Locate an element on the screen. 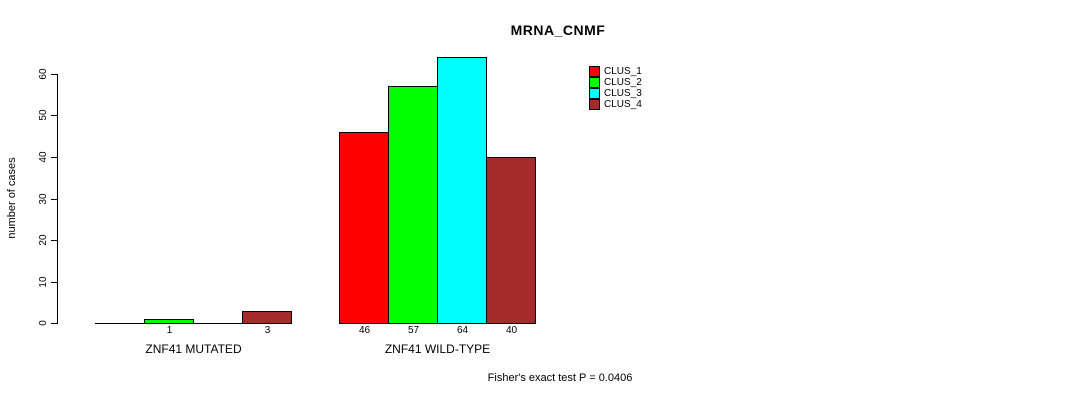  bar-value-label: 46 is located at coordinates (364, 330).